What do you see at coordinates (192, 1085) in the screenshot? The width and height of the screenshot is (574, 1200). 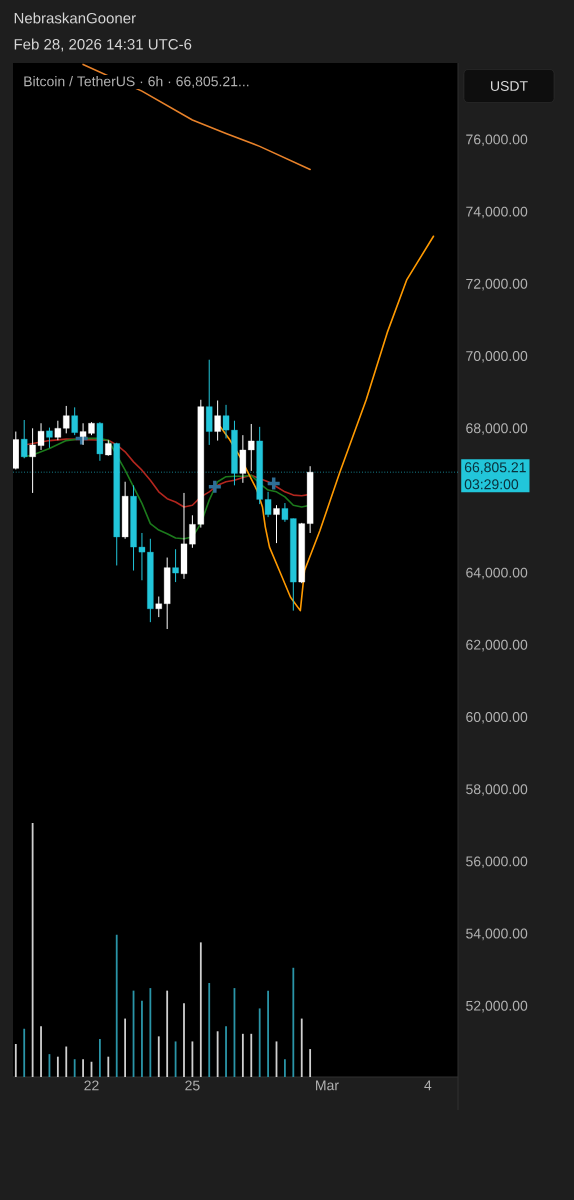 I see `x-tick-label: 25` at bounding box center [192, 1085].